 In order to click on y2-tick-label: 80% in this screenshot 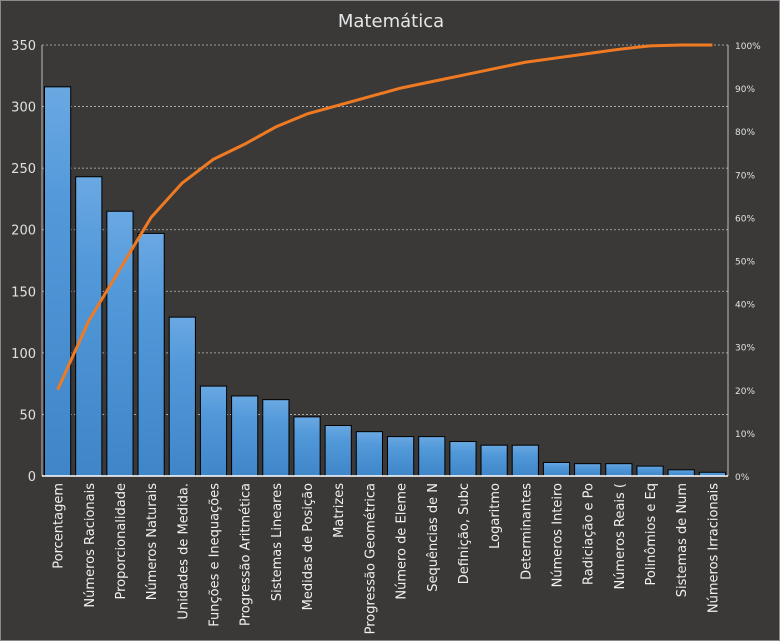, I will do `click(745, 133)`.